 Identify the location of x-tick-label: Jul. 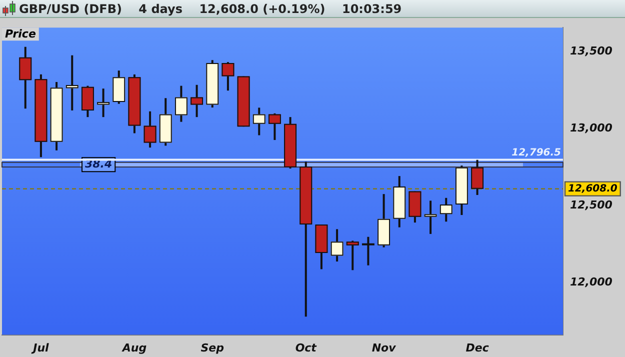
(40, 347).